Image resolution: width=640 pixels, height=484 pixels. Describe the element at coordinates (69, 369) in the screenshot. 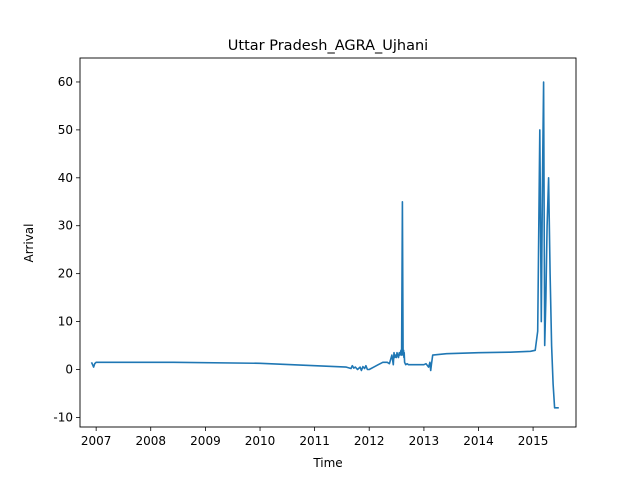

I see `y-tick-label: 0` at that location.